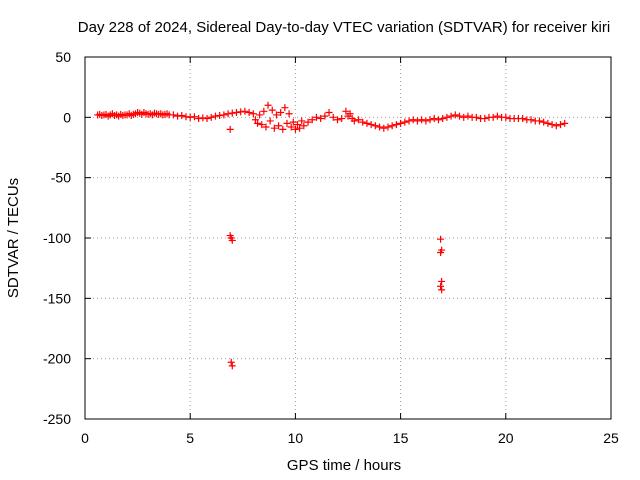 The width and height of the screenshot is (640, 480). I want to click on x-tick-label: 0, so click(85, 438).